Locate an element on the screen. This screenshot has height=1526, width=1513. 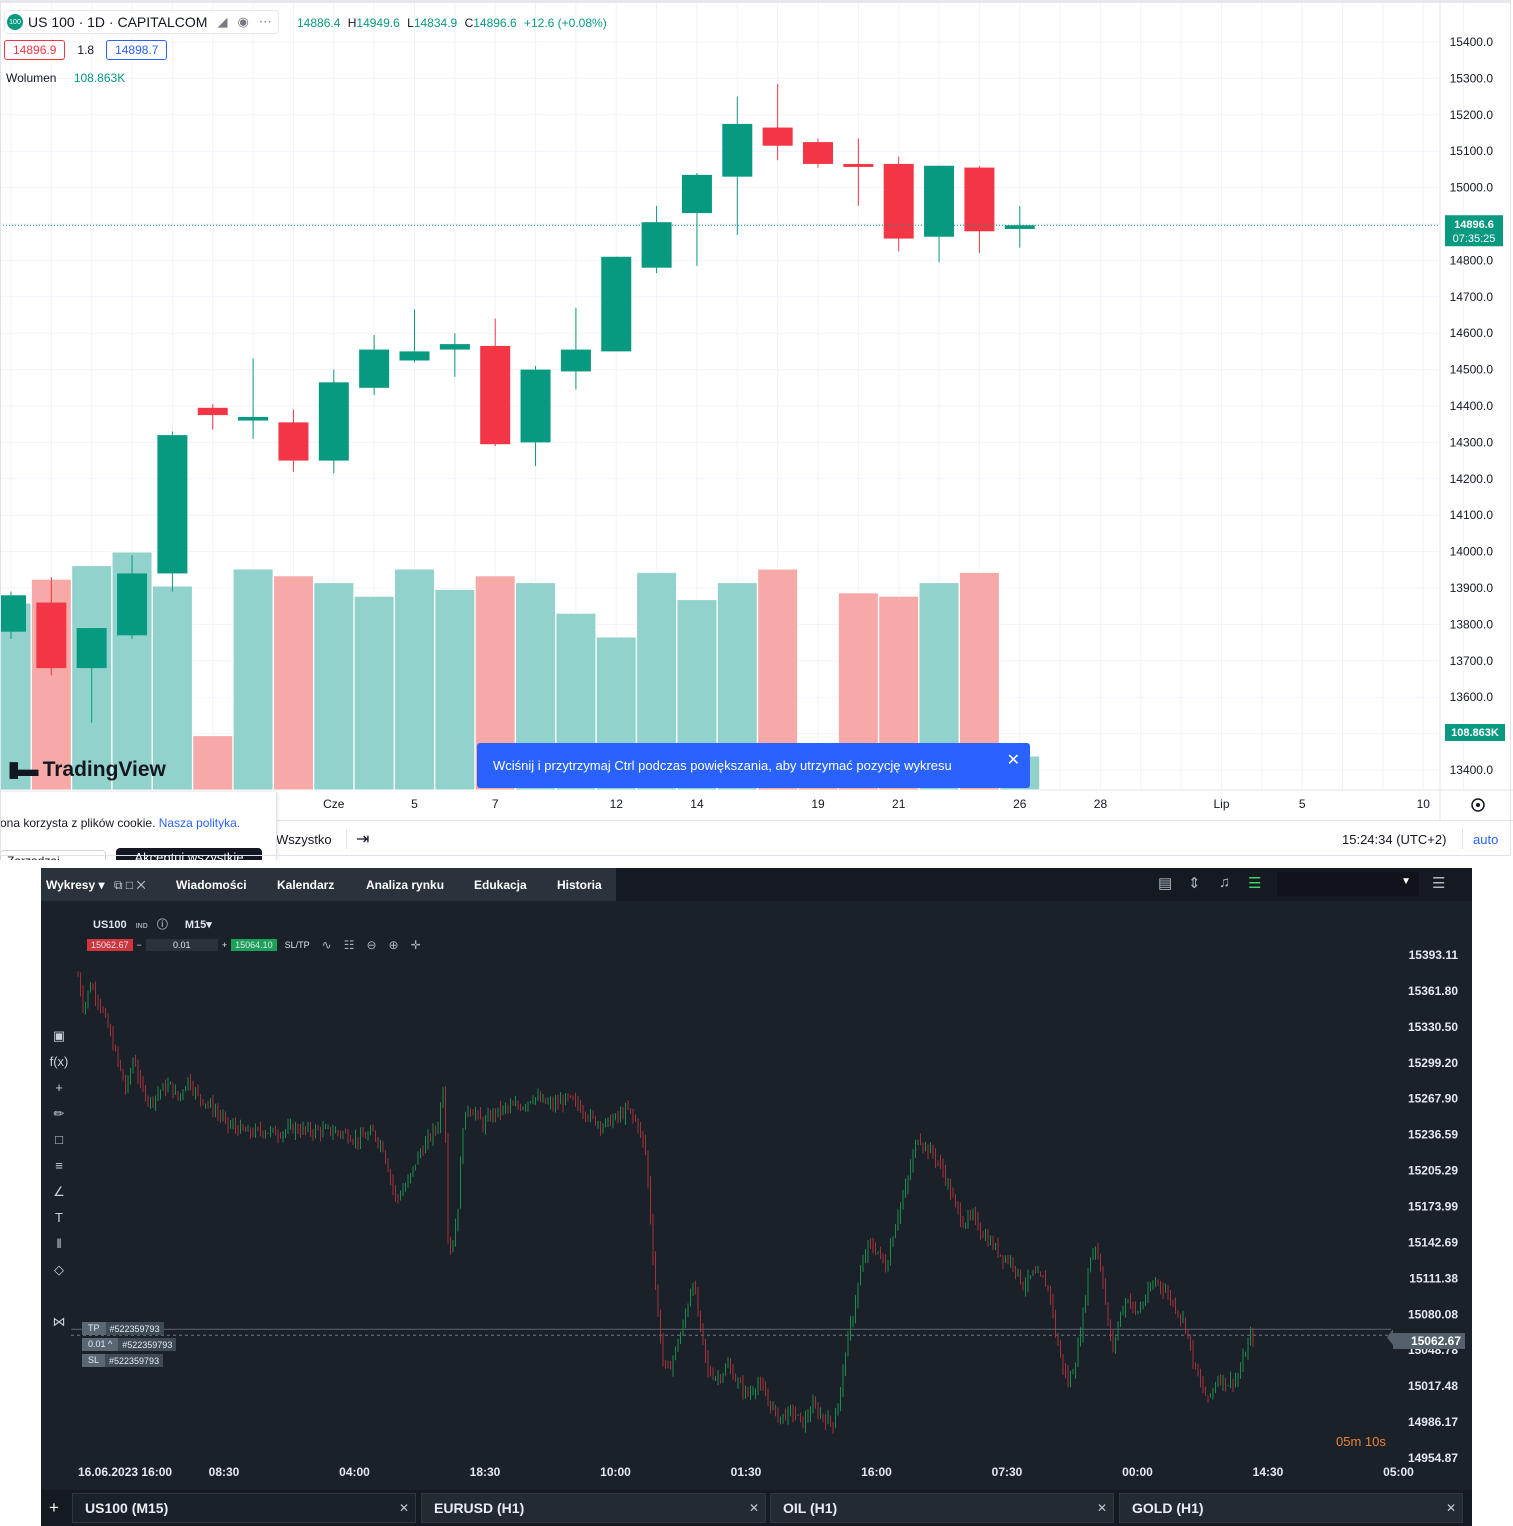
xs-volume-input: 0.01 is located at coordinates (181, 944).